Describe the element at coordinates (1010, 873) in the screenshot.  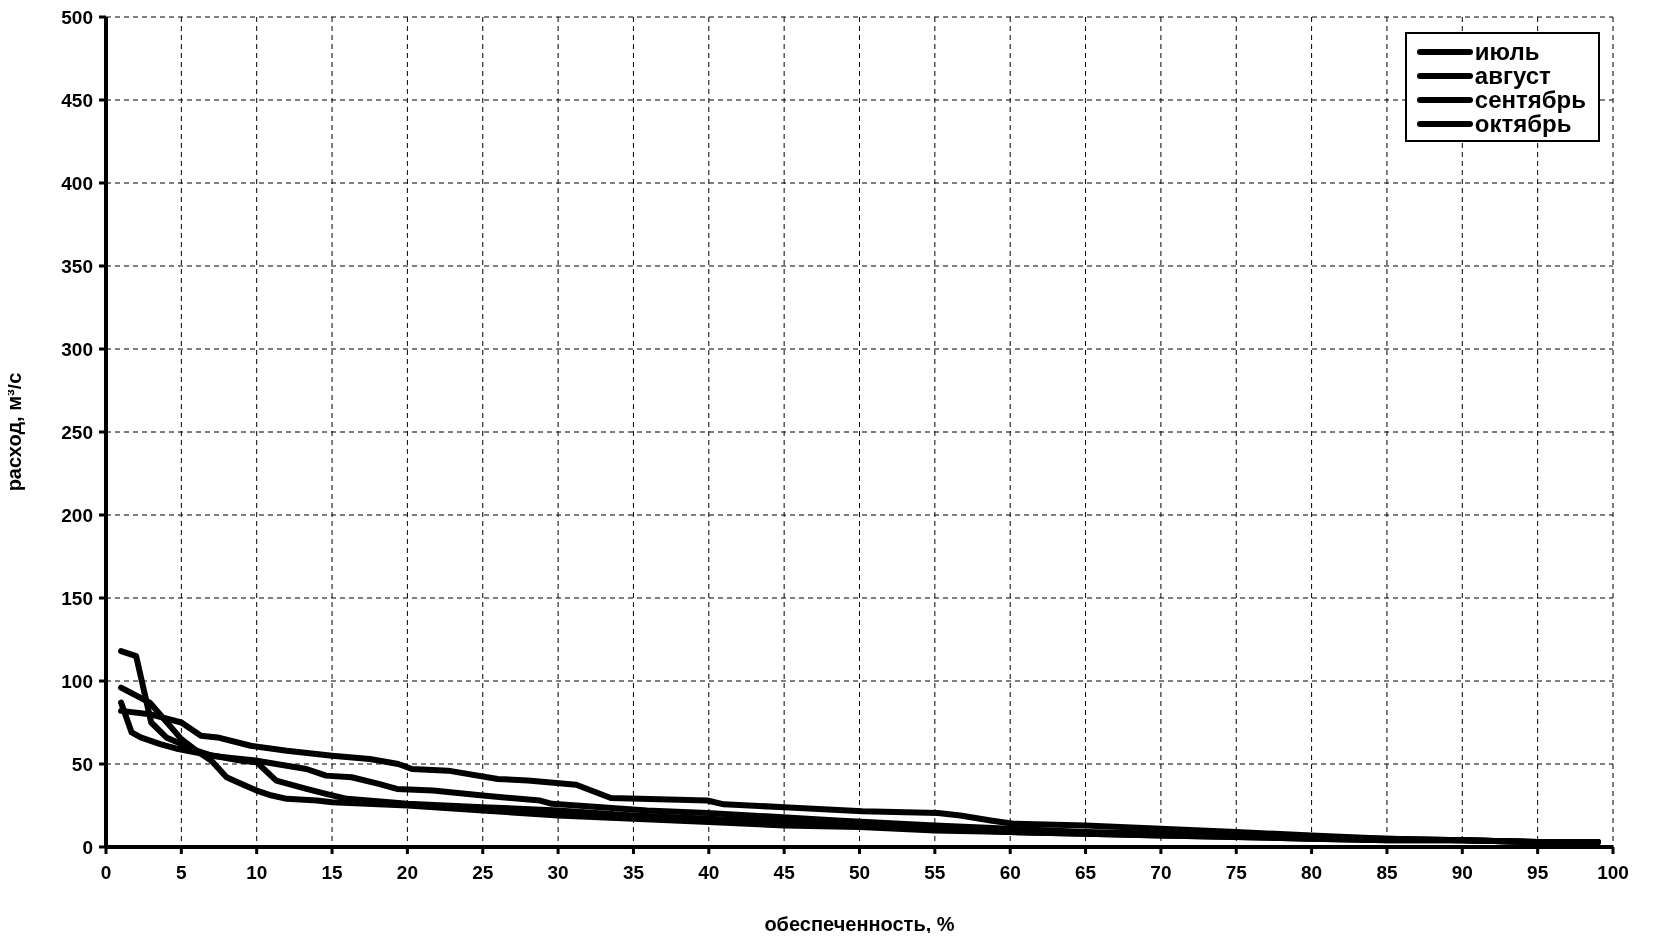
I see `x-tick-label: 60` at that location.